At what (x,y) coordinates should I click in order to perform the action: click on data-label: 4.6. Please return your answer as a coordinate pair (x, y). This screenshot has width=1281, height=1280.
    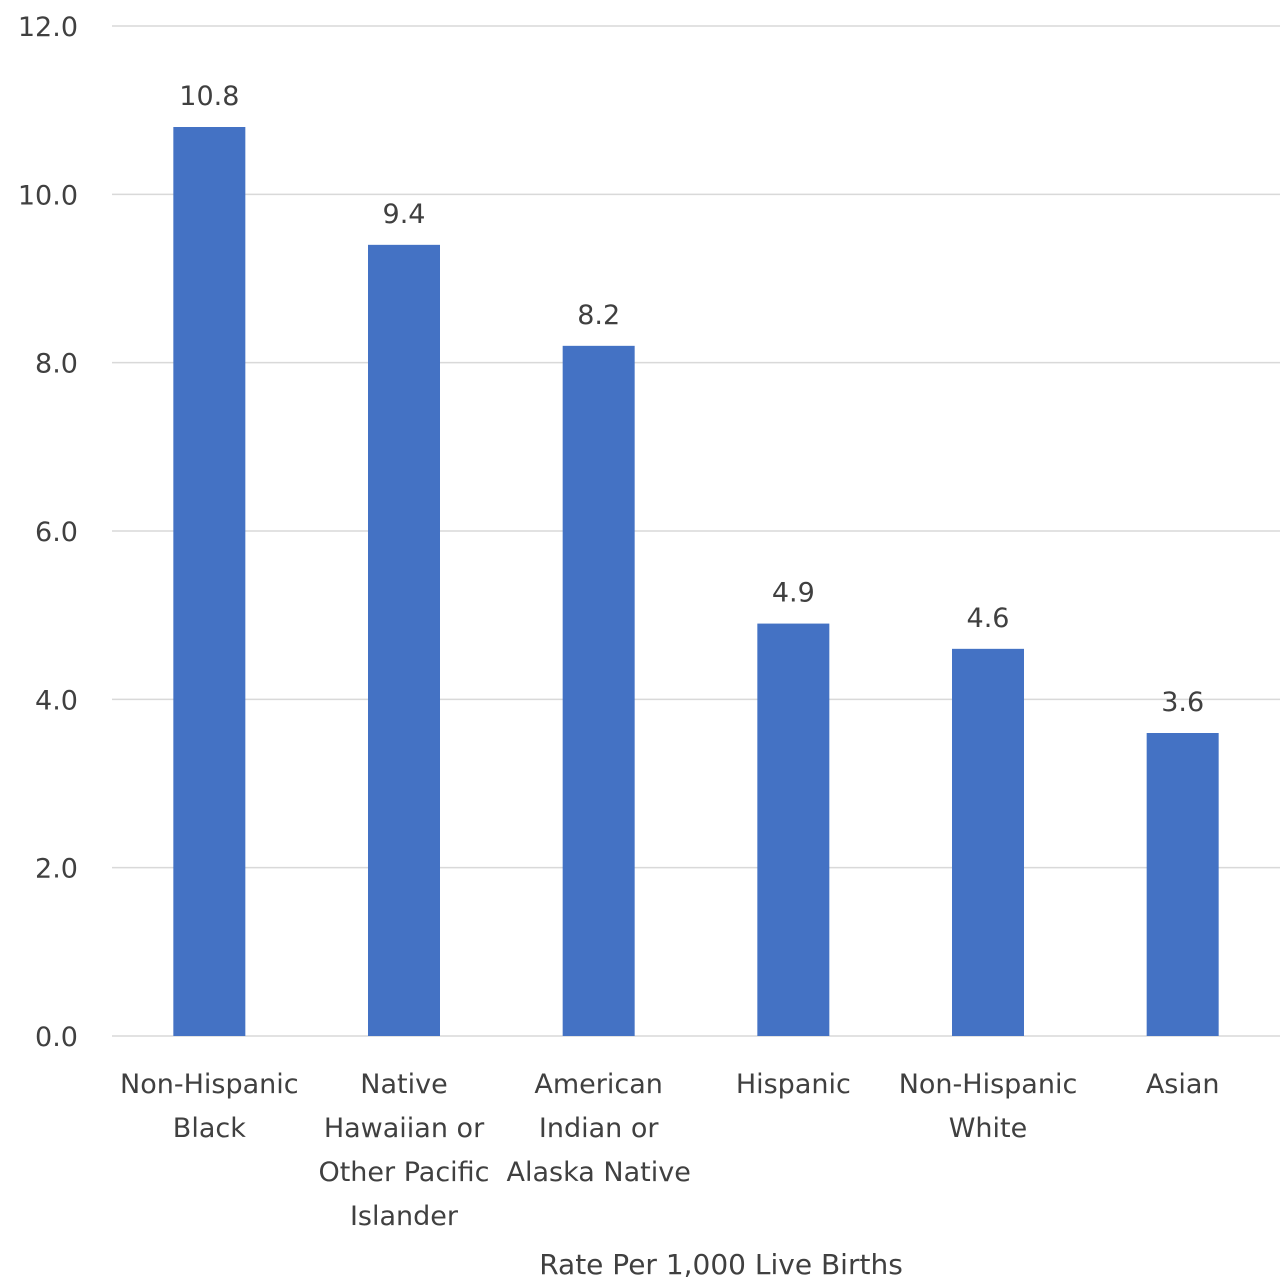
    Looking at the image, I should click on (988, 618).